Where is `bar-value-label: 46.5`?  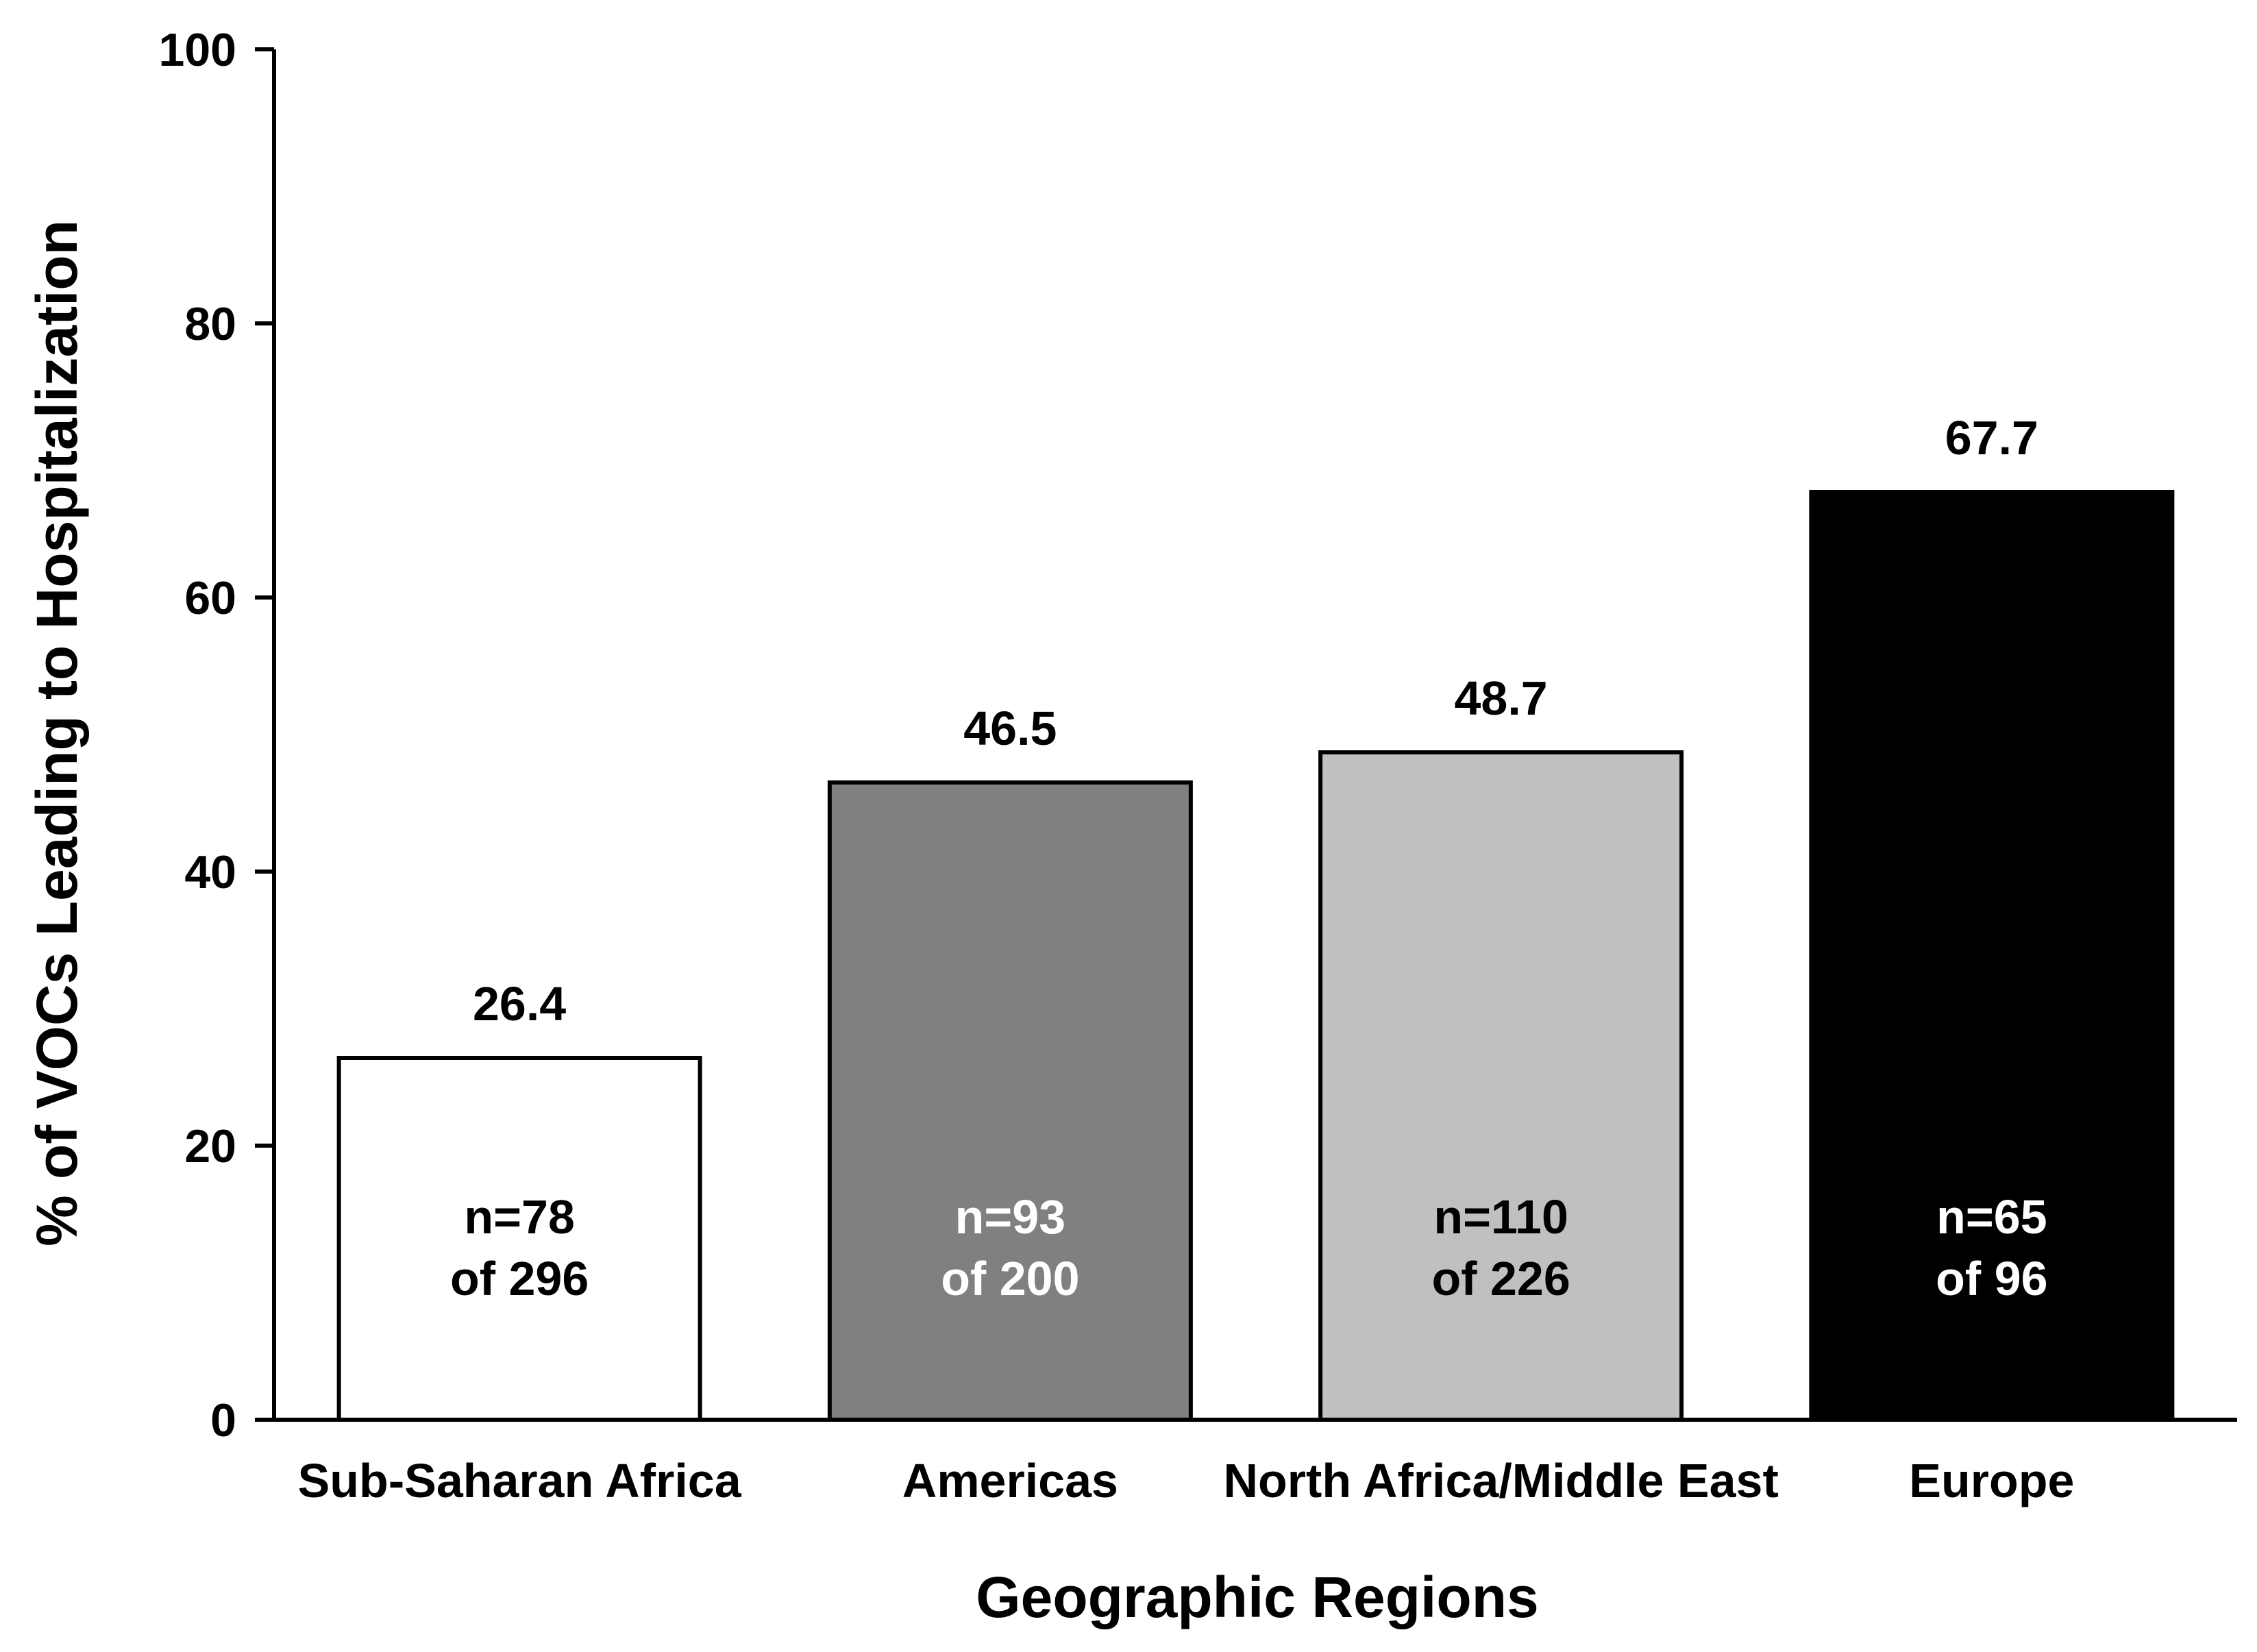
bar-value-label: 46.5 is located at coordinates (1010, 728).